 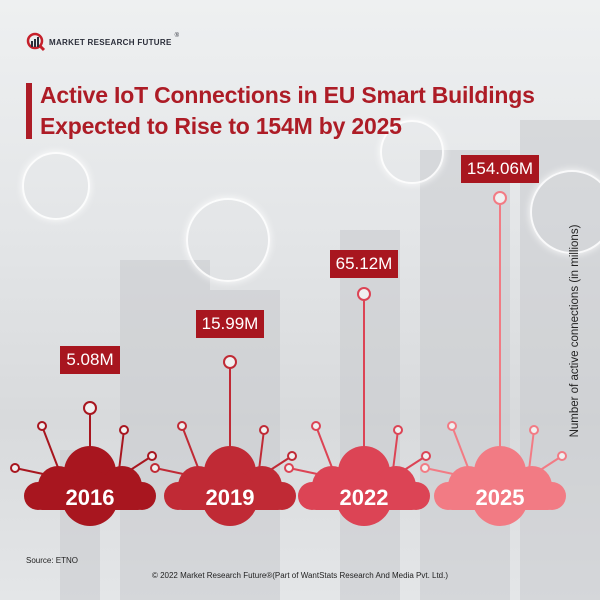 I want to click on logo-registered-mark: ®, so click(x=177, y=36).